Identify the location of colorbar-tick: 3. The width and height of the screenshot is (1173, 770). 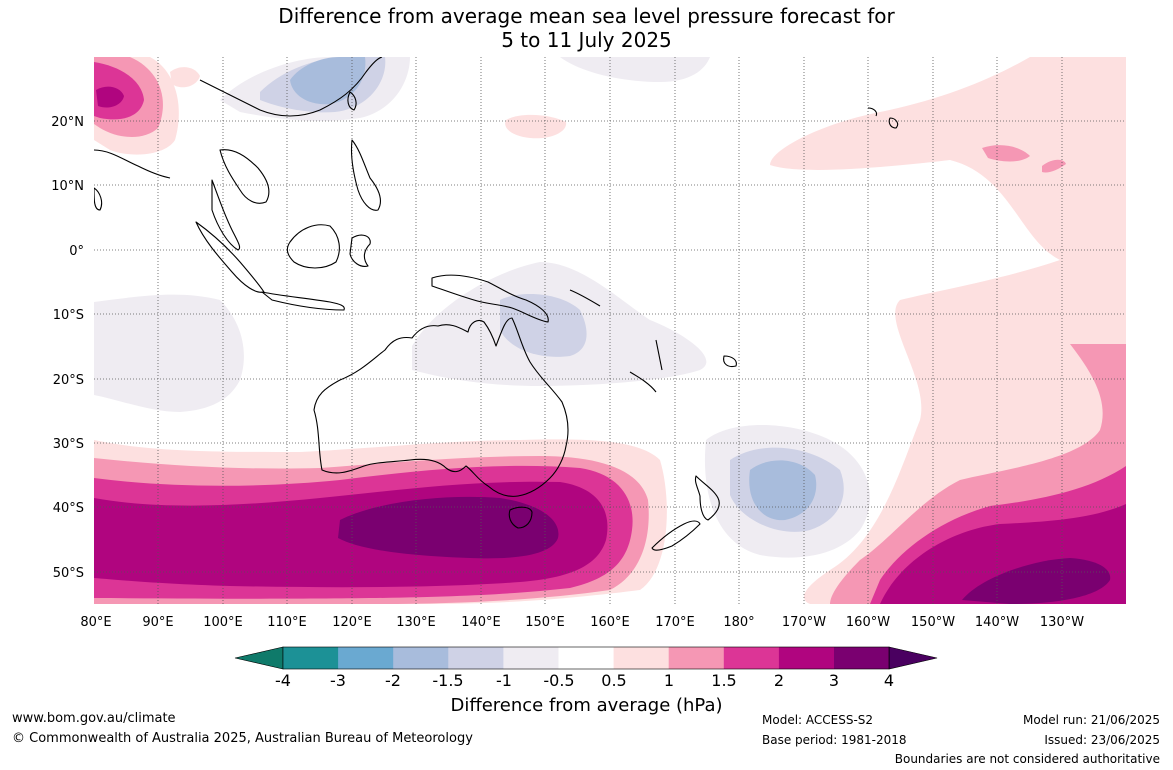
(834, 680).